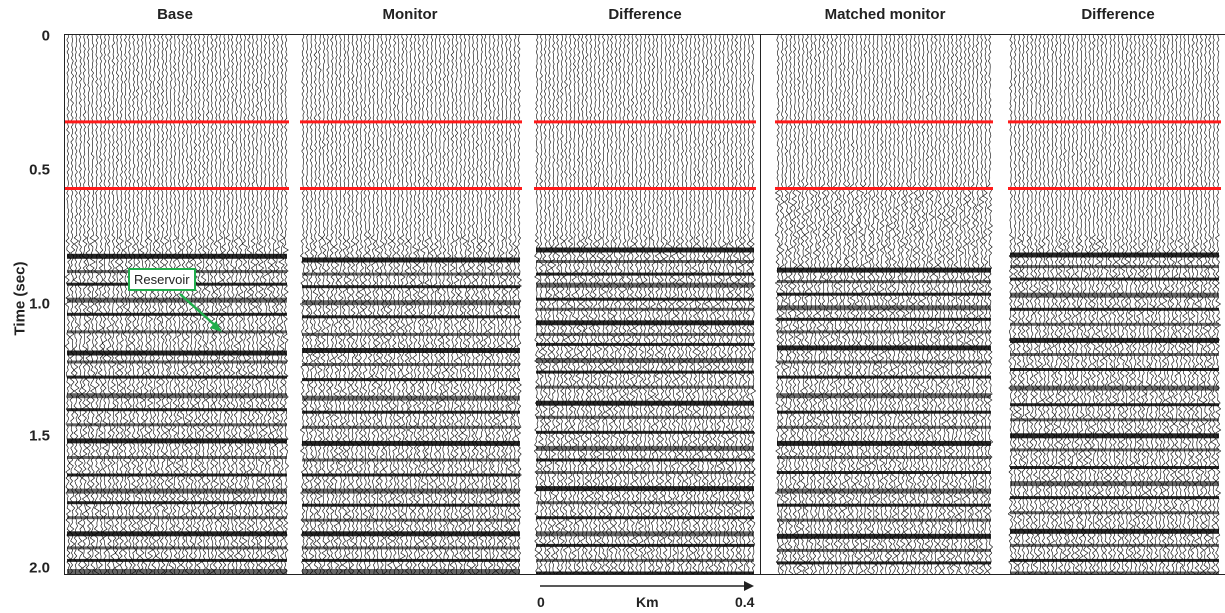 Image resolution: width=1225 pixels, height=613 pixels. What do you see at coordinates (647, 602) in the screenshot?
I see `scale-unit: Km` at bounding box center [647, 602].